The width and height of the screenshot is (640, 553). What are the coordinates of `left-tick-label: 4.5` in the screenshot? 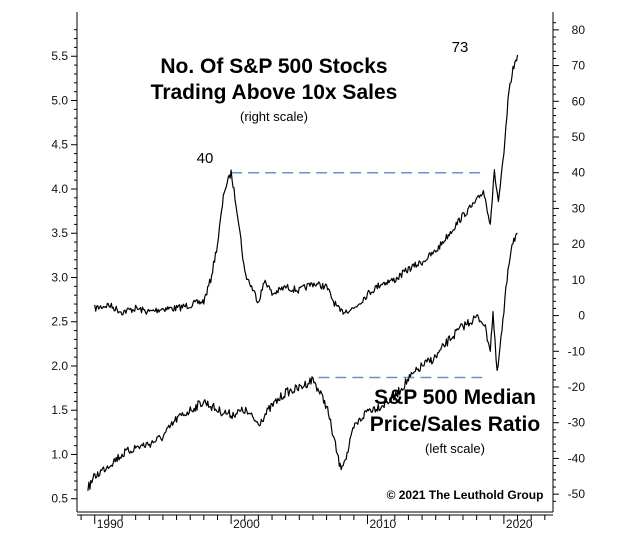 It's located at (59, 145).